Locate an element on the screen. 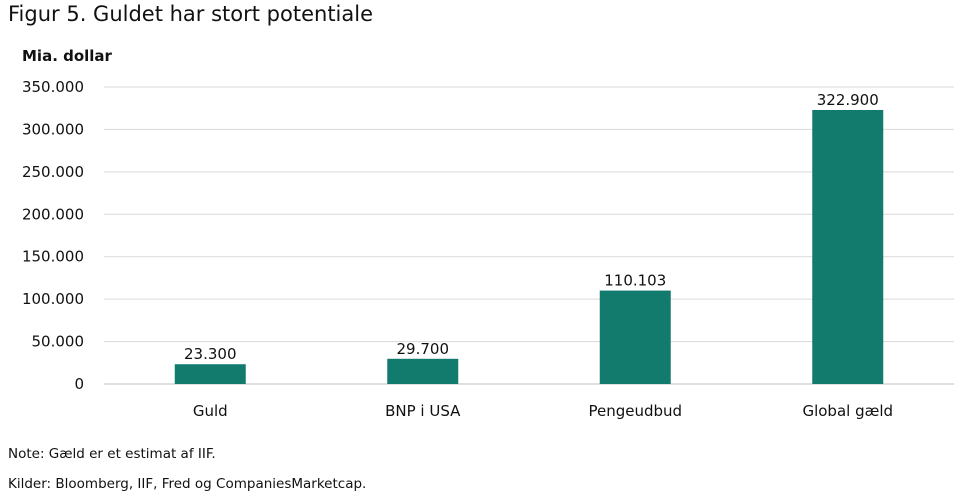 This screenshot has width=954, height=496. y-tick-label: 200.000 is located at coordinates (53, 214).